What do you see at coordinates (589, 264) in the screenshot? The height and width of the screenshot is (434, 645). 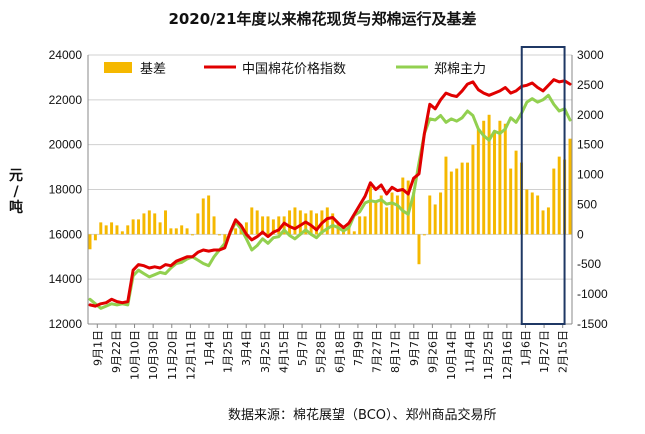 I see `y-tick-right: -500` at bounding box center [589, 264].